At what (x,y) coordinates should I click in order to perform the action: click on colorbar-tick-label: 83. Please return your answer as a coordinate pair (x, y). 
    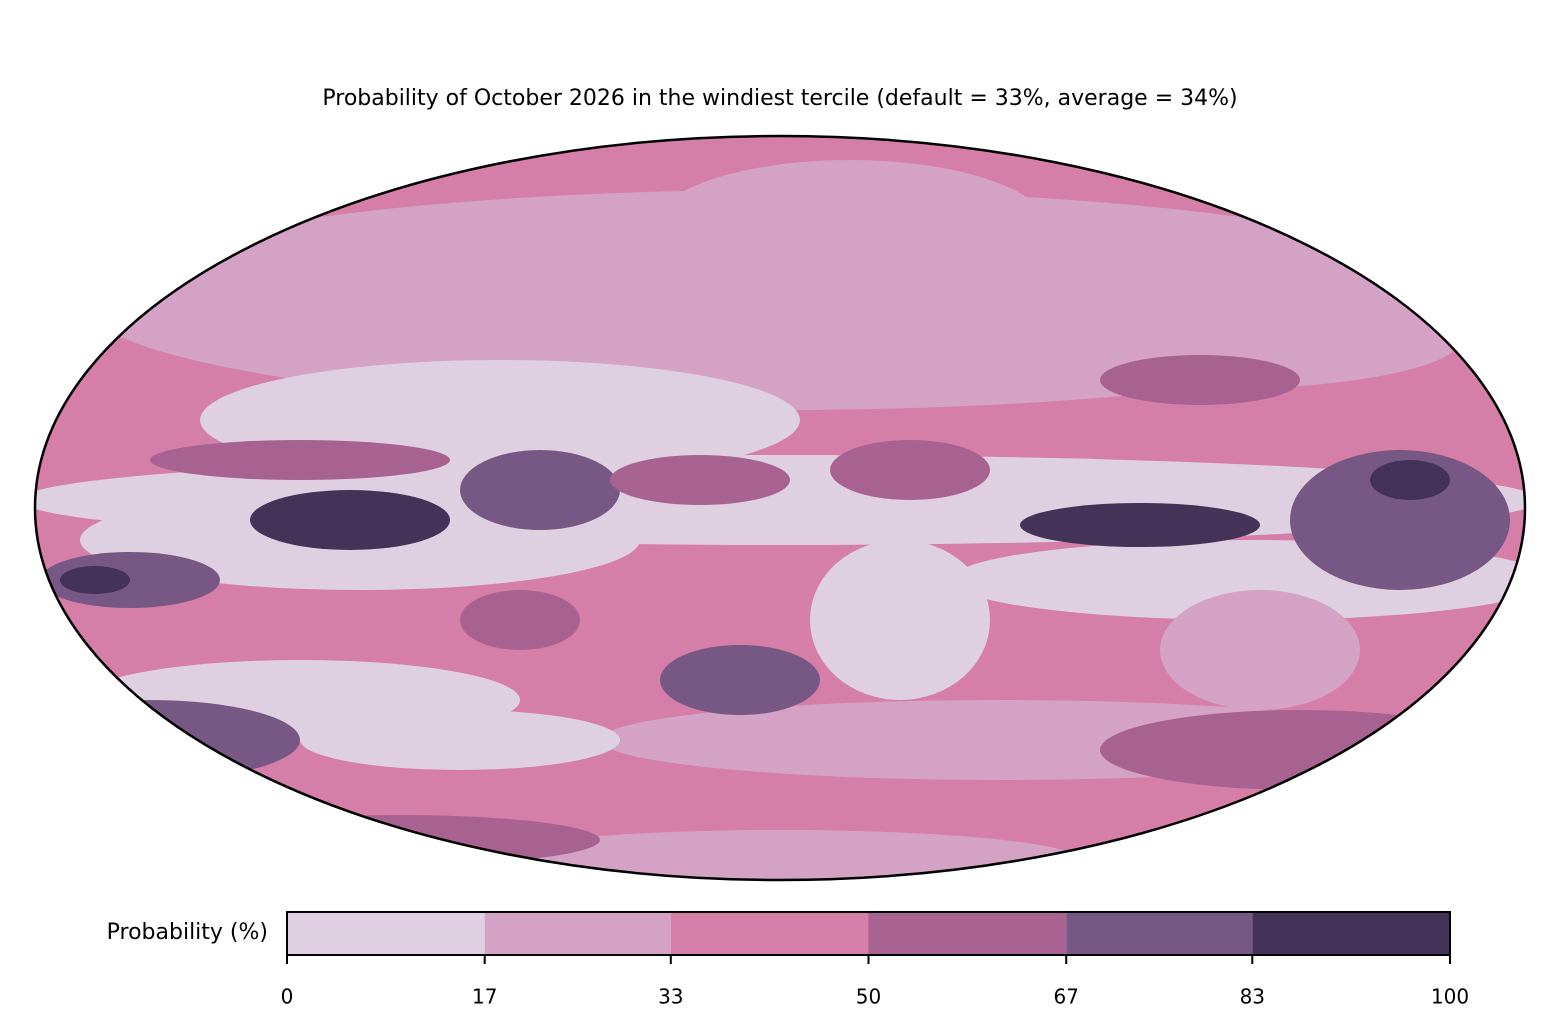
    Looking at the image, I should click on (1252, 997).